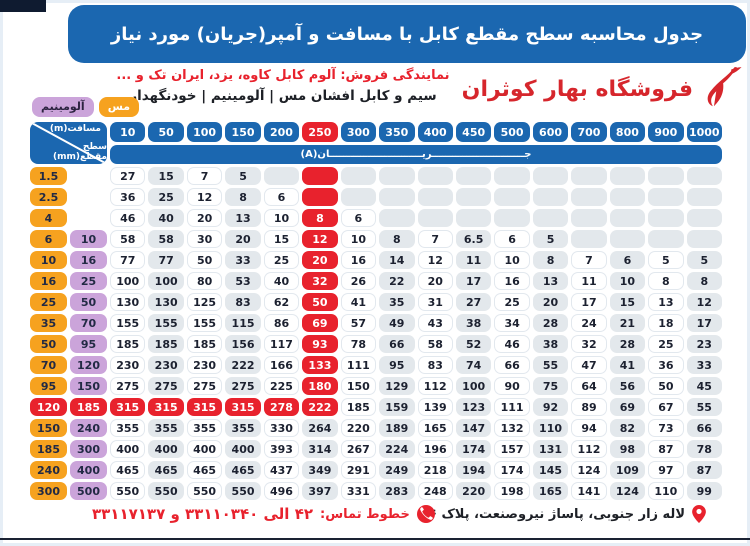 This screenshot has width=750, height=546. I want to click on distance-header-500: 500, so click(512, 132).